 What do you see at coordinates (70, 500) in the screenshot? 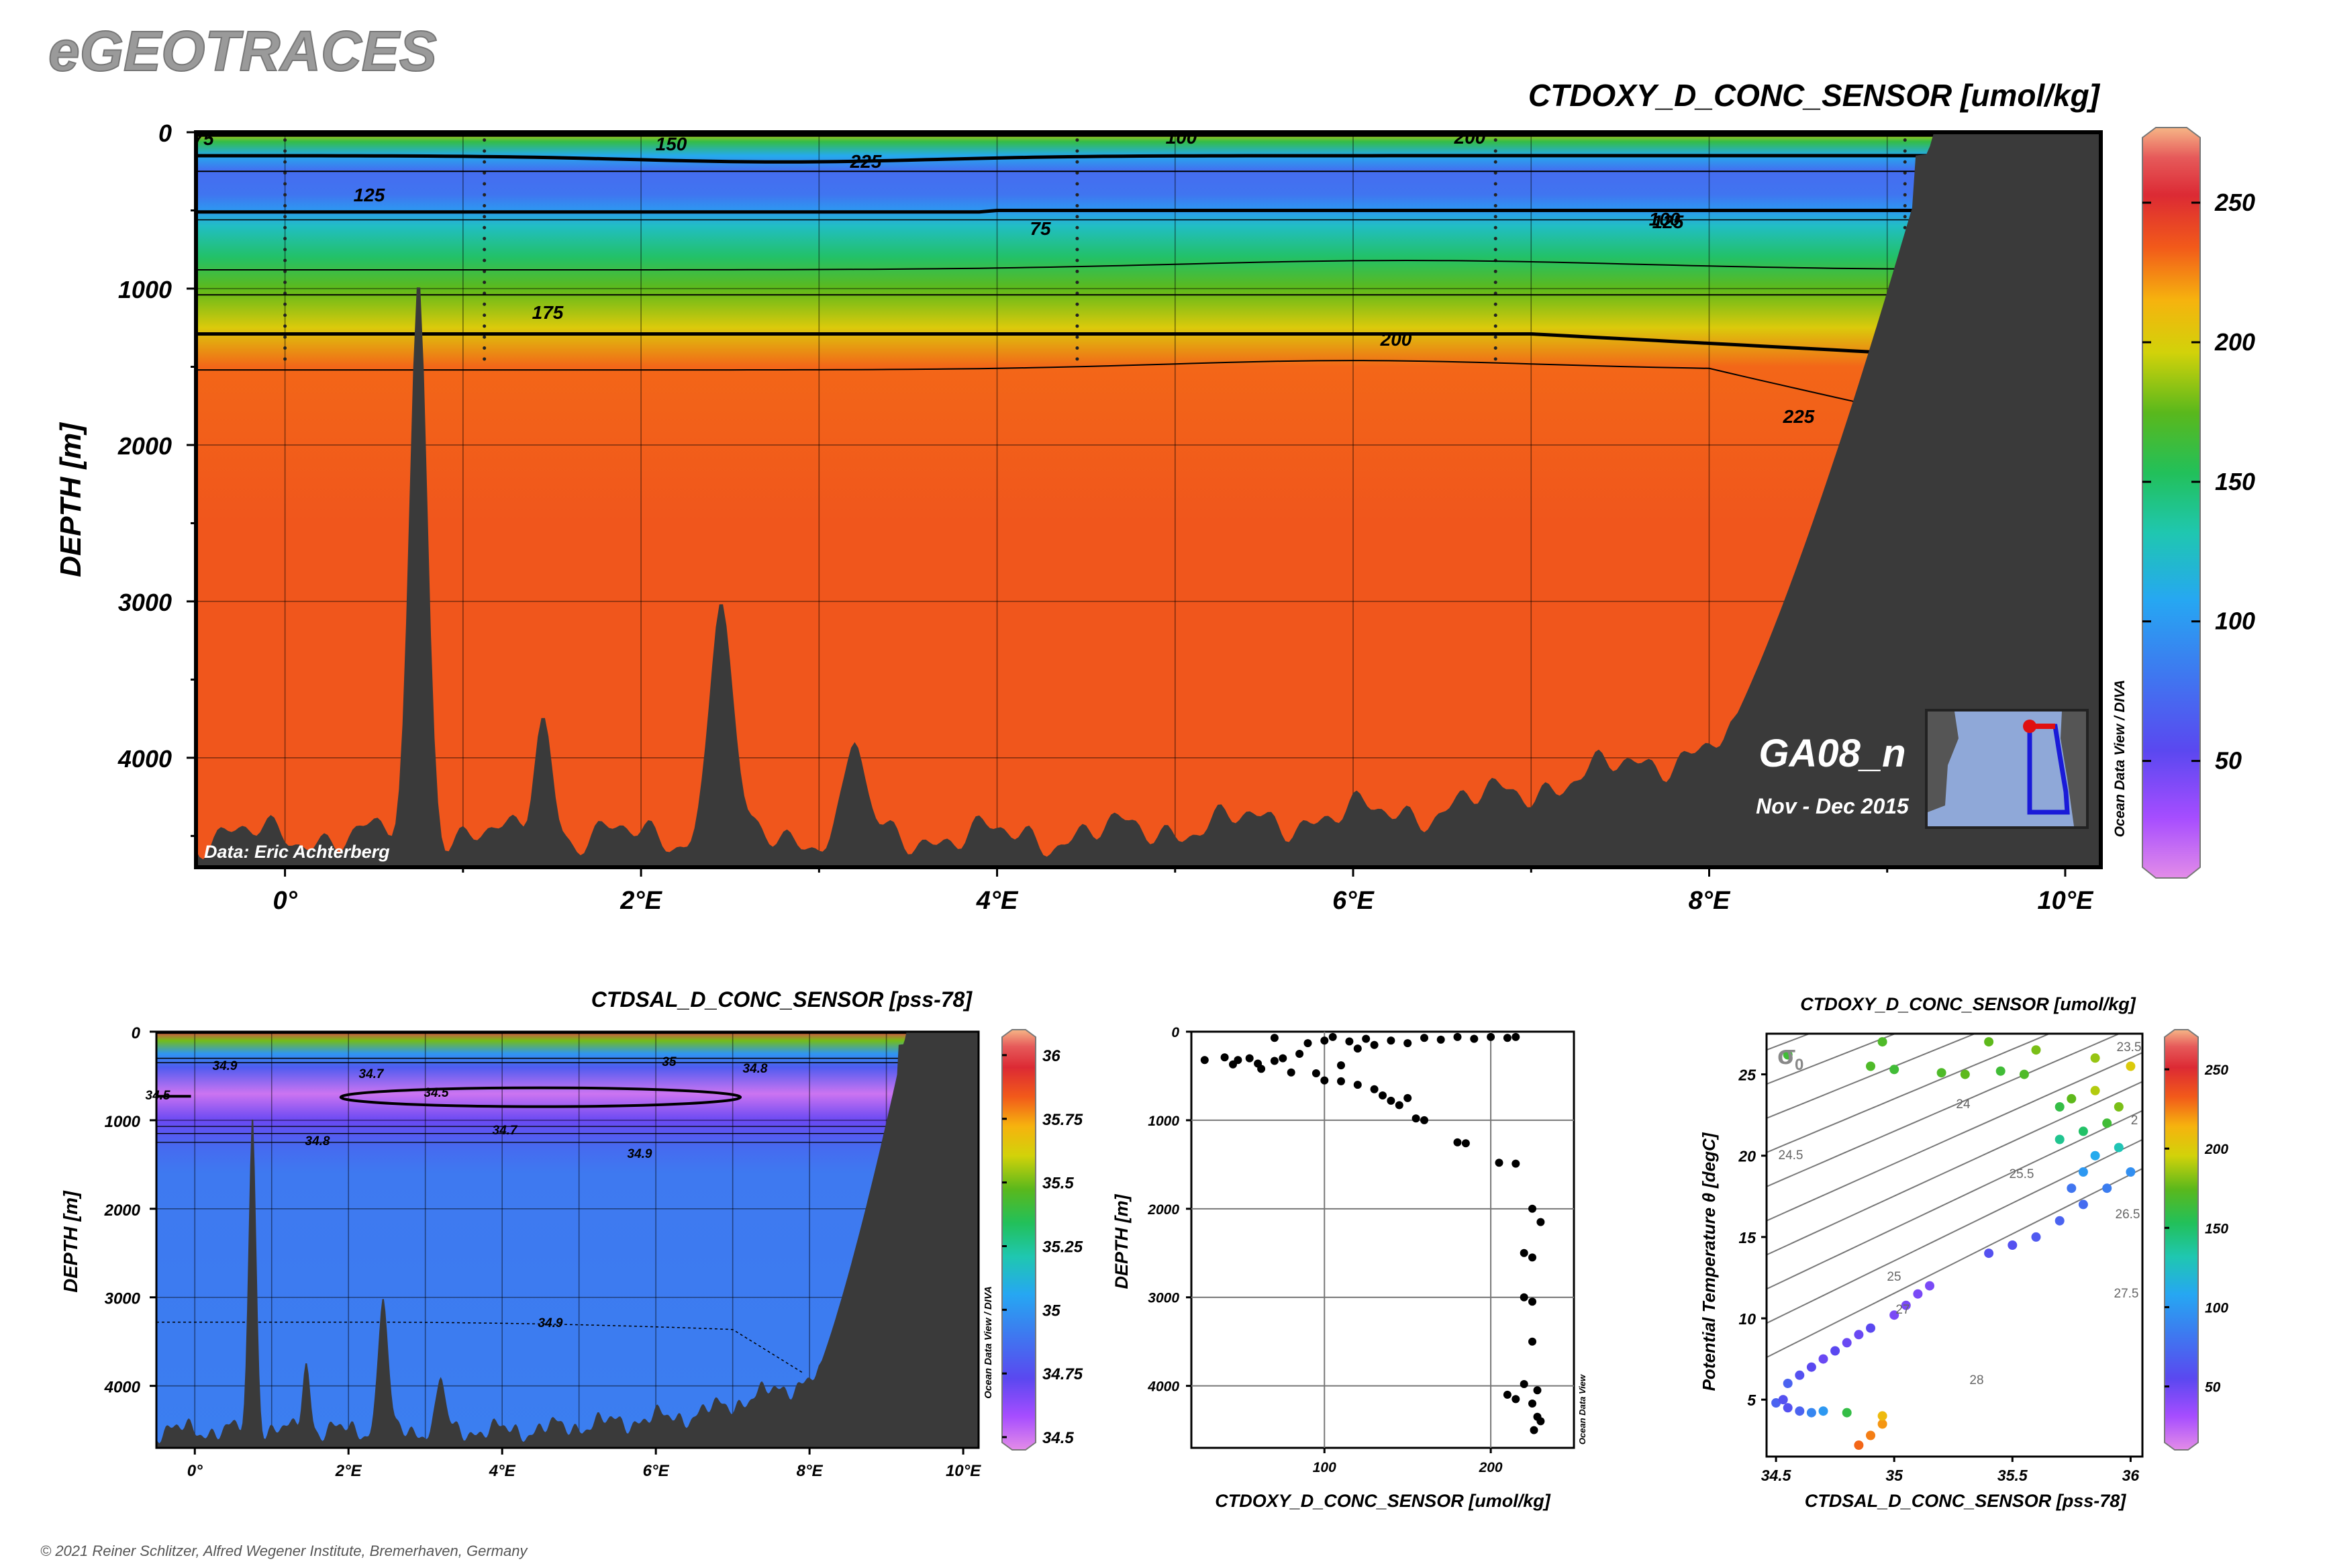
I see `main-ylabel: DEPTH [m]` at bounding box center [70, 500].